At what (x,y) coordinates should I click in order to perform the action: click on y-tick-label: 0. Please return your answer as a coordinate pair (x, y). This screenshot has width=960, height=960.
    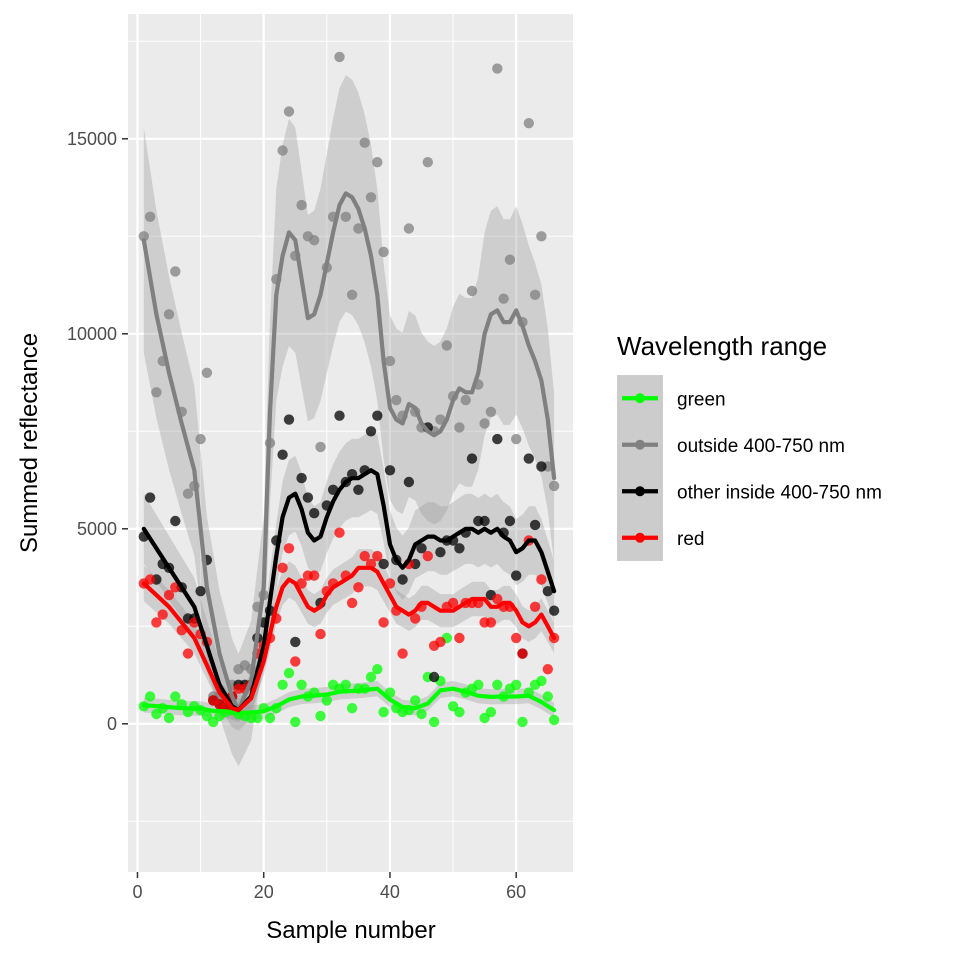
    Looking at the image, I should click on (112, 724).